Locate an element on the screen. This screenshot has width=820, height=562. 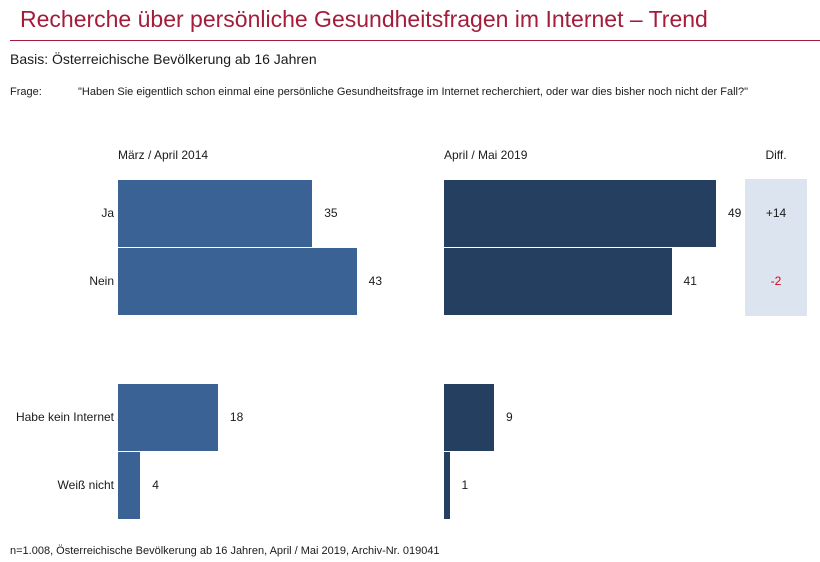
value-label: 9 is located at coordinates (509, 416).